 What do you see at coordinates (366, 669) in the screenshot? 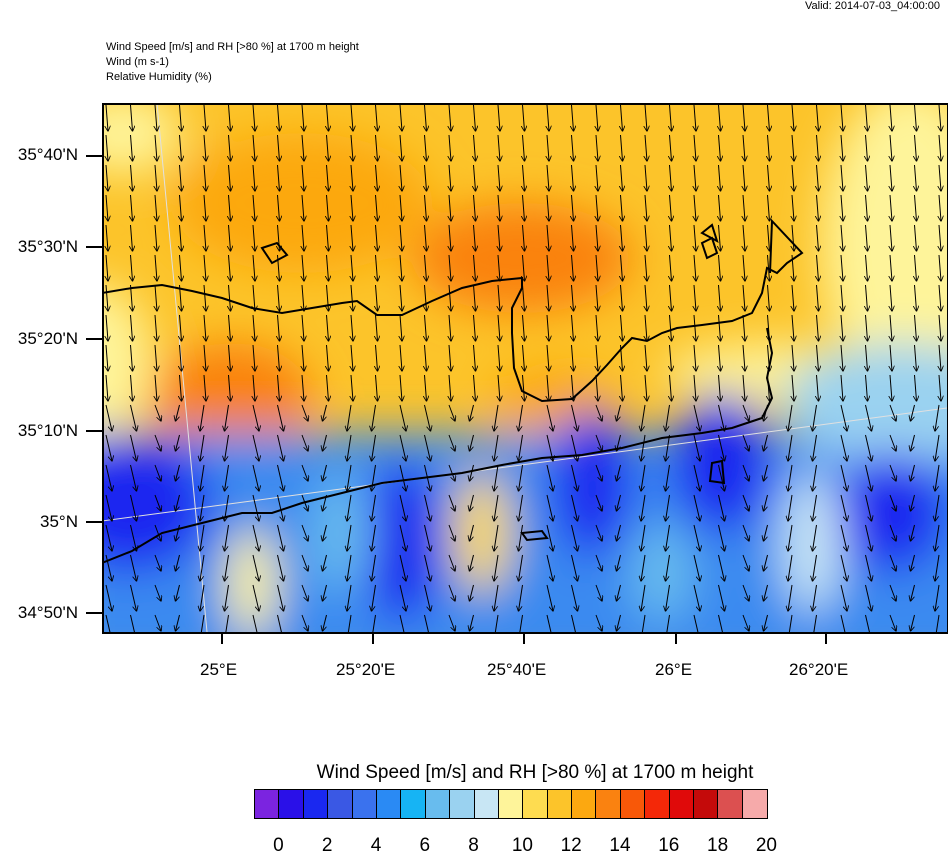
I see `lon-label-25-20e: 25°20'E` at bounding box center [366, 669].